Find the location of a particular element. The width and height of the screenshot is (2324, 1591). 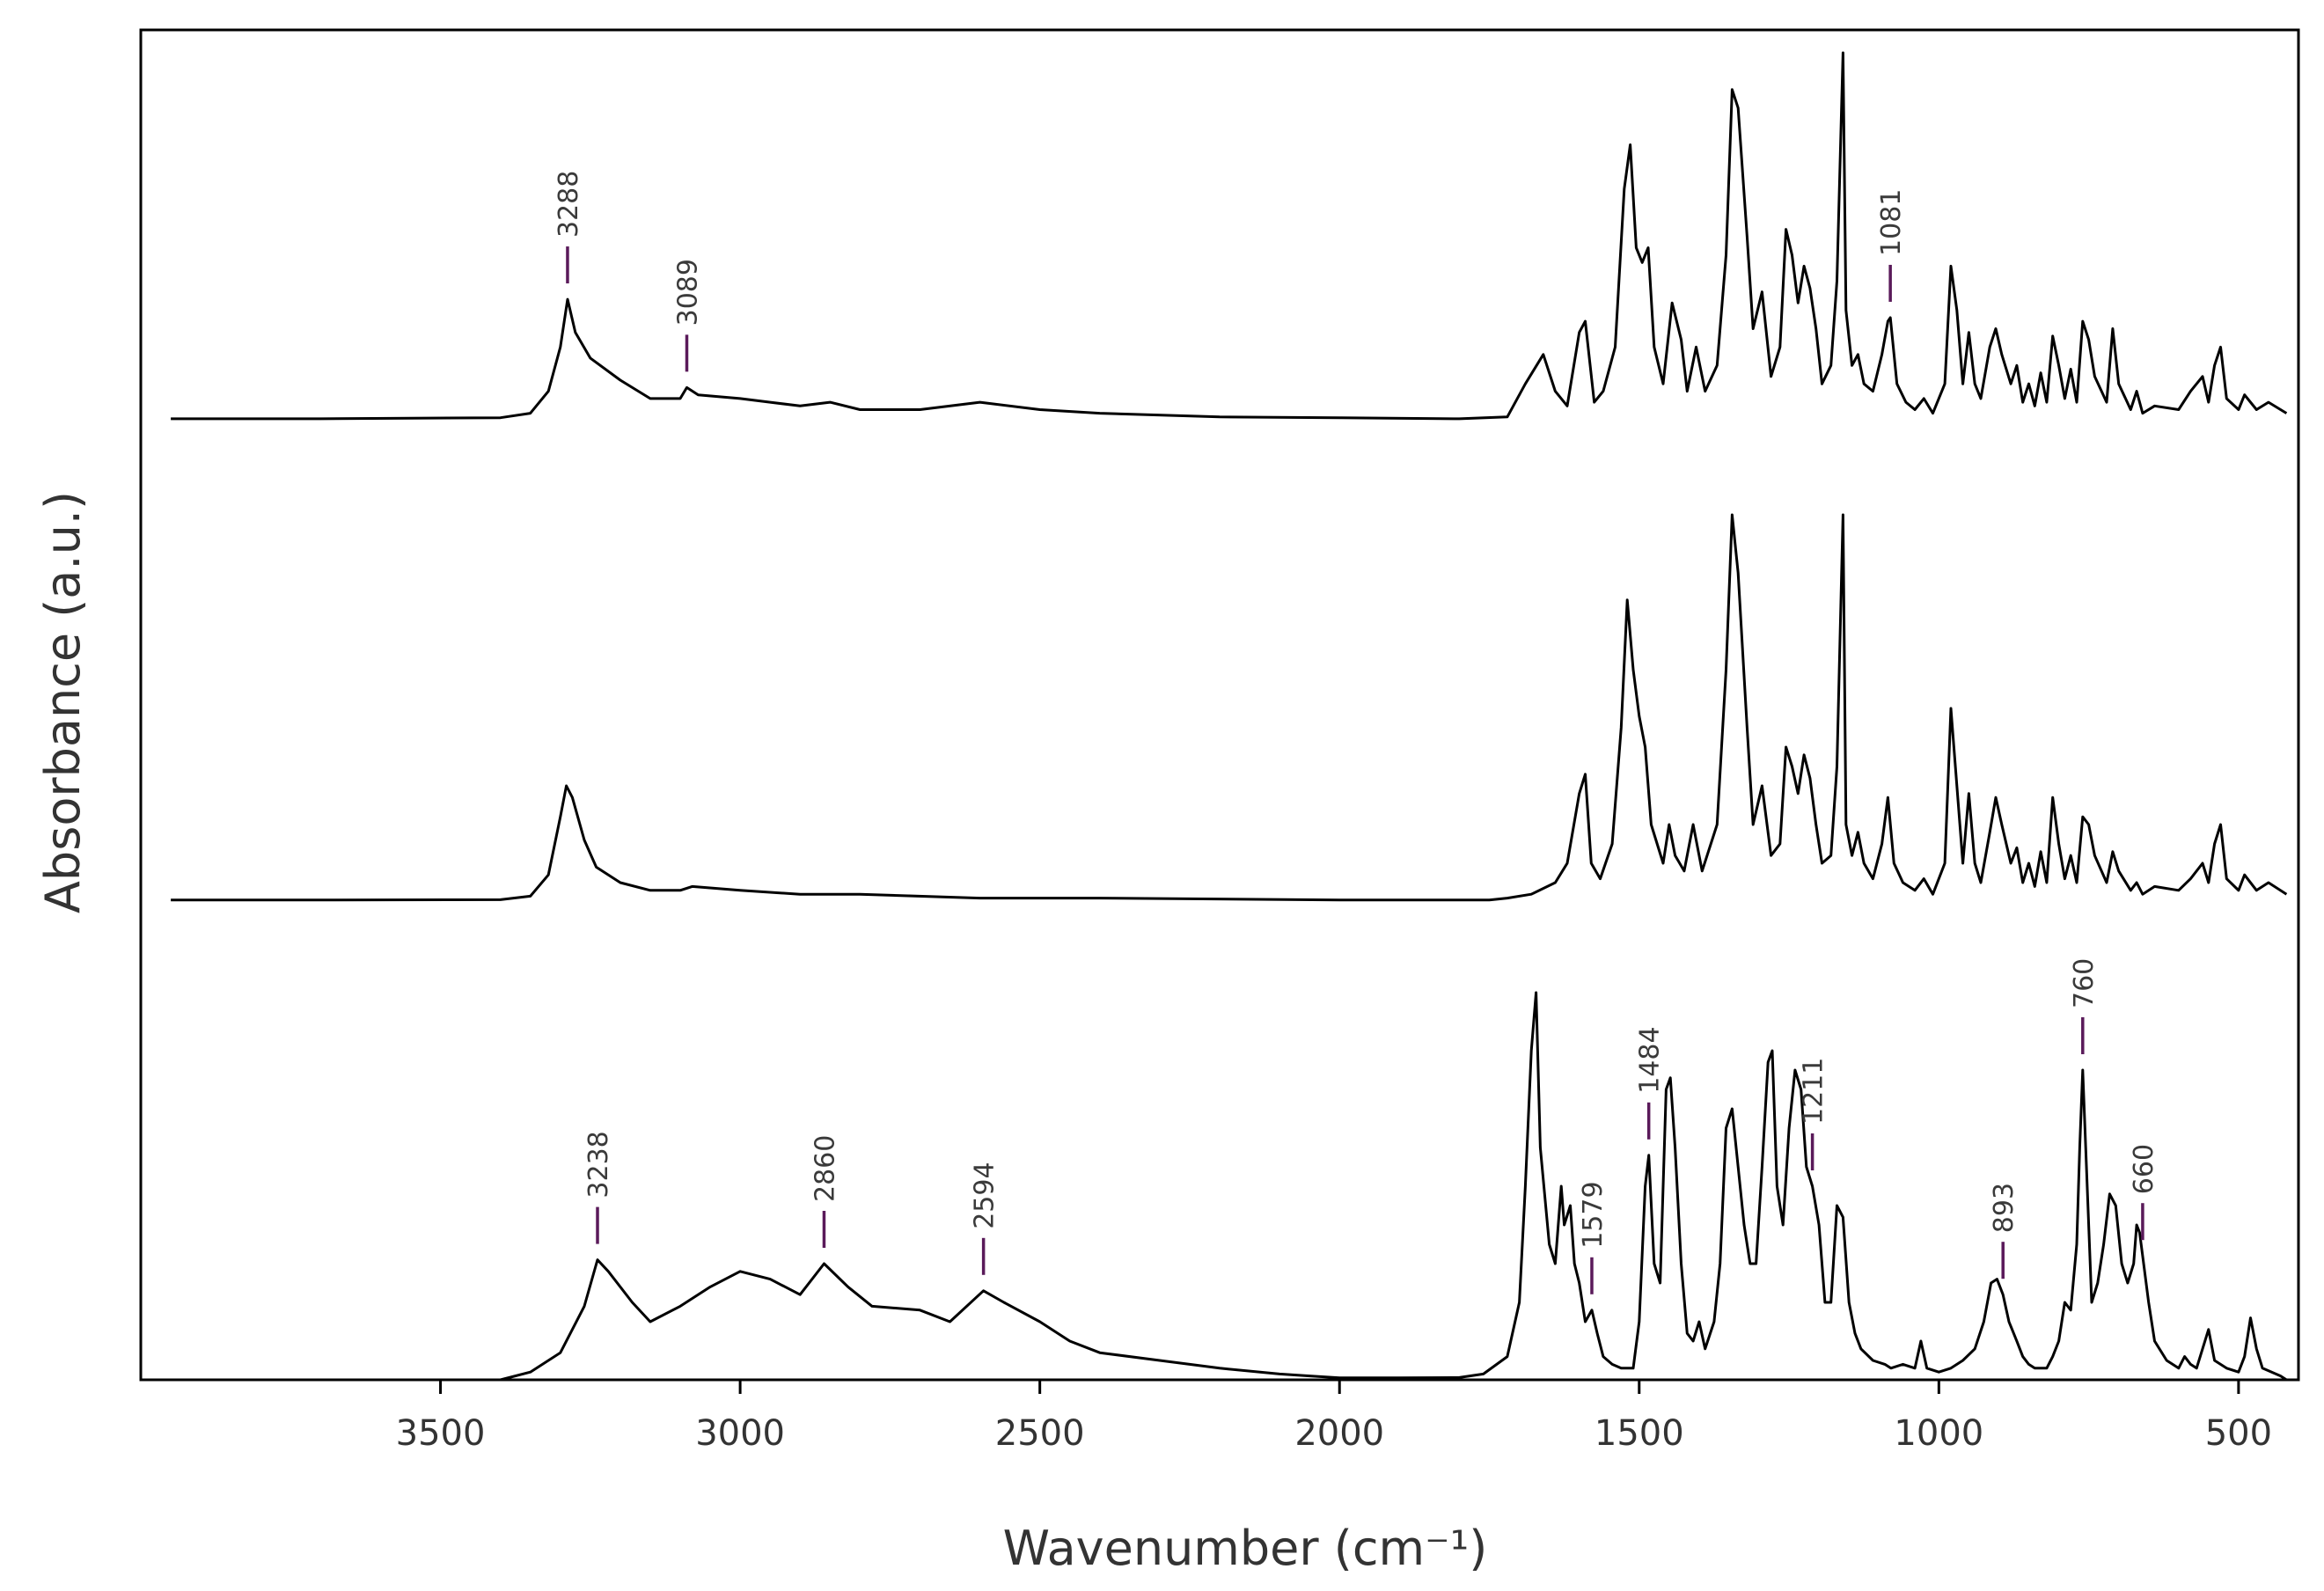

peak-label: 3288 is located at coordinates (569, 204).